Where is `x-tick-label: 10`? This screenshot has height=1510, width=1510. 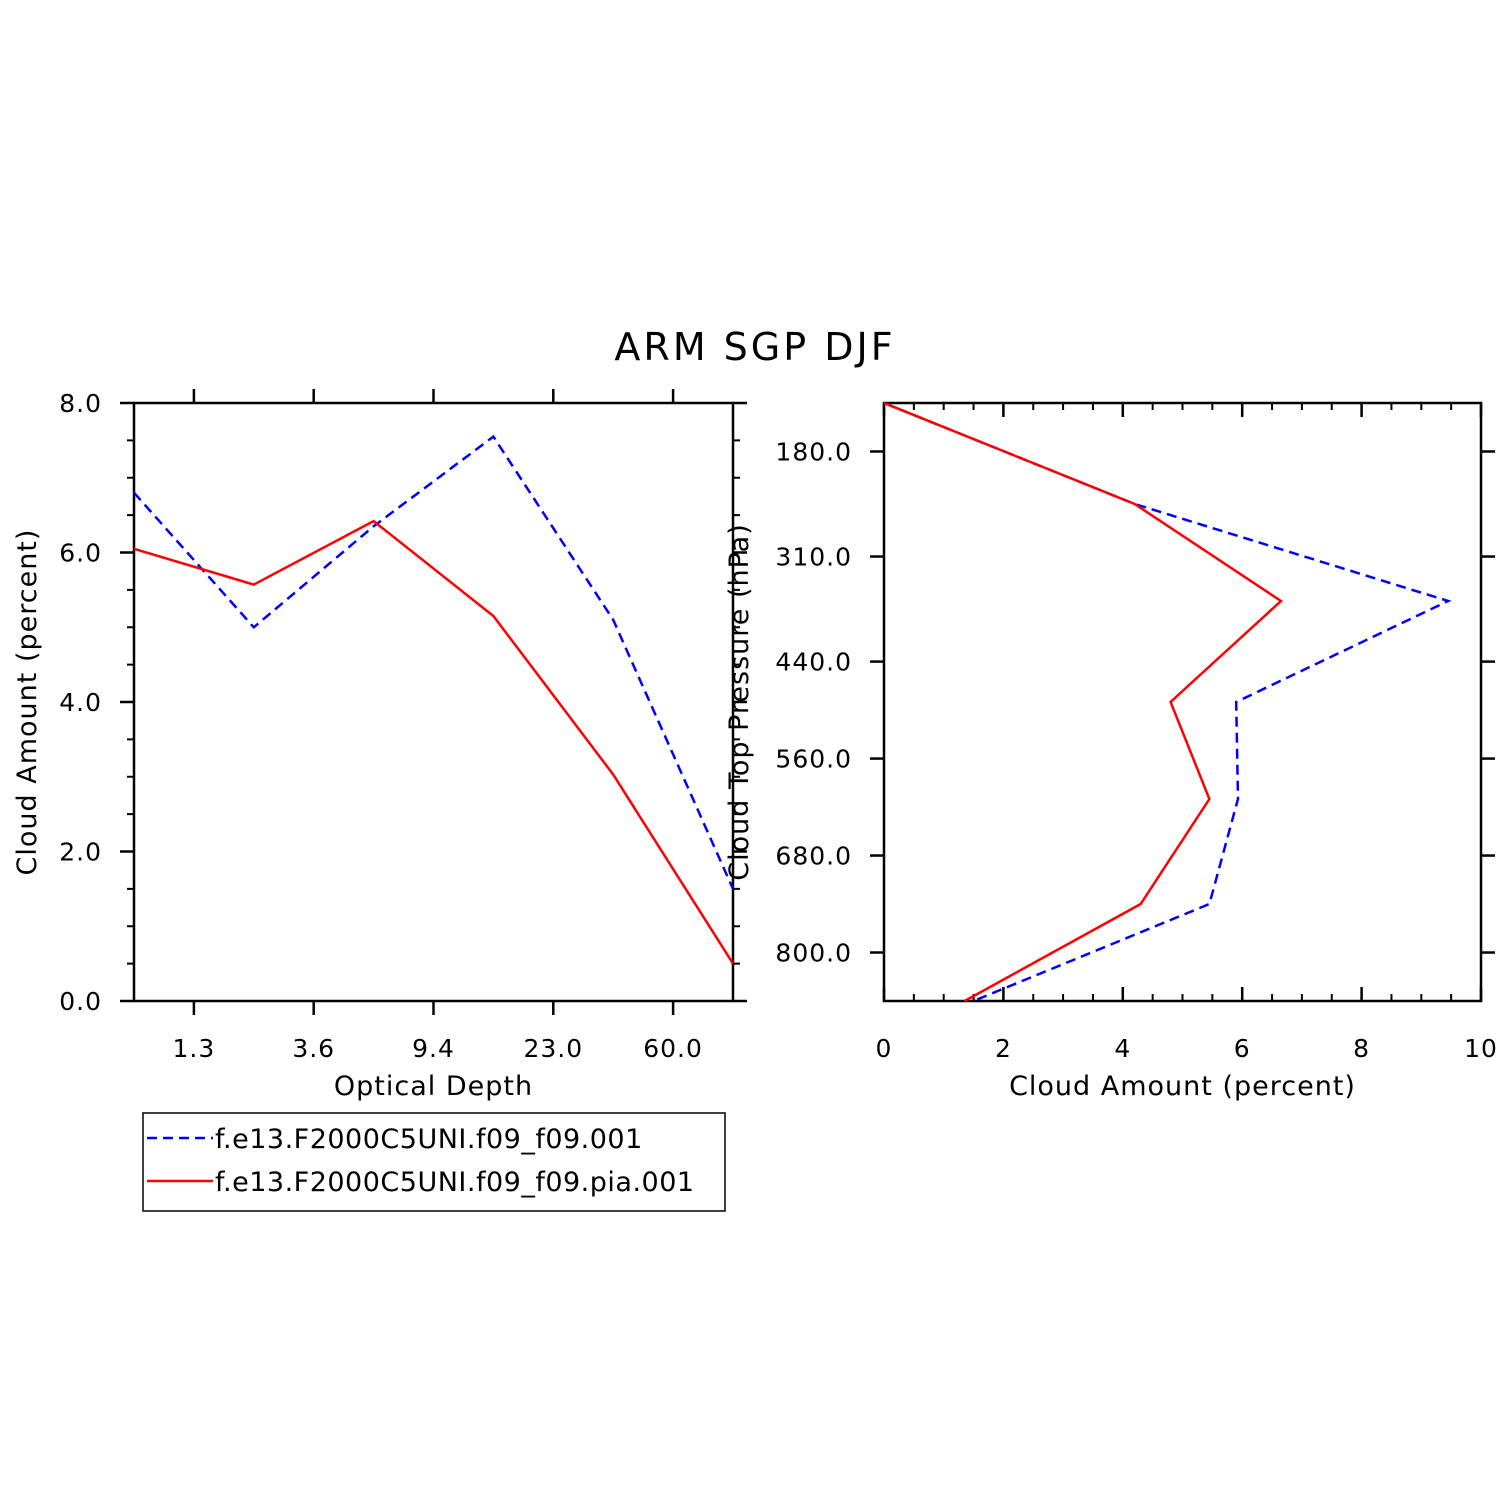
x-tick-label: 10 is located at coordinates (1481, 1048).